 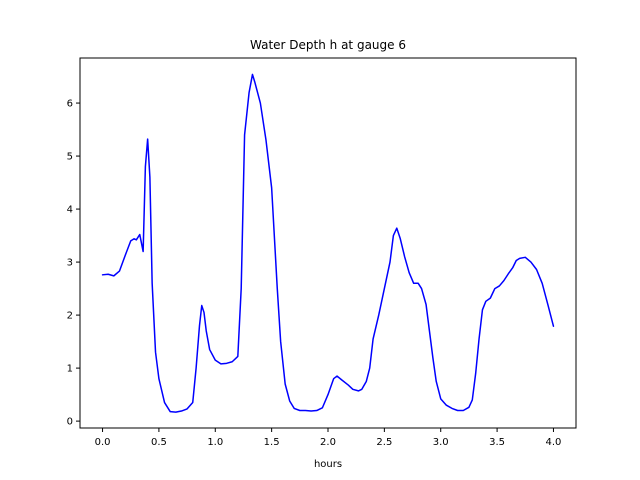 What do you see at coordinates (497, 442) in the screenshot?
I see `x-tick-label: 3.5` at bounding box center [497, 442].